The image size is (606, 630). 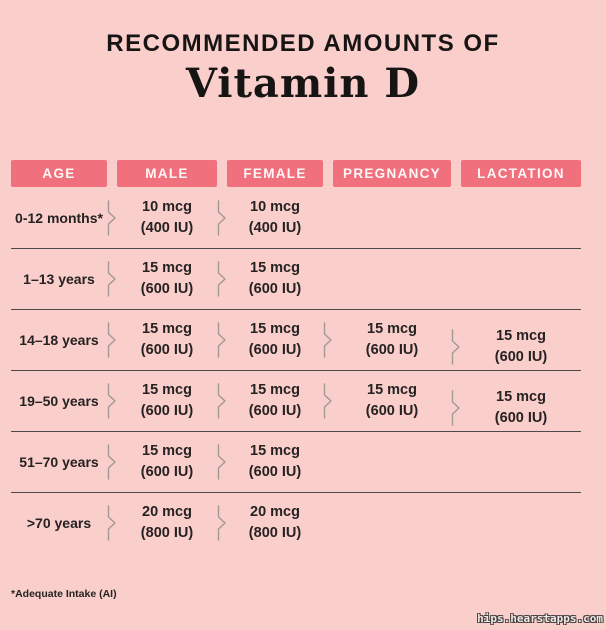 What do you see at coordinates (59, 401) in the screenshot?
I see `age-label: 19–50 years` at bounding box center [59, 401].